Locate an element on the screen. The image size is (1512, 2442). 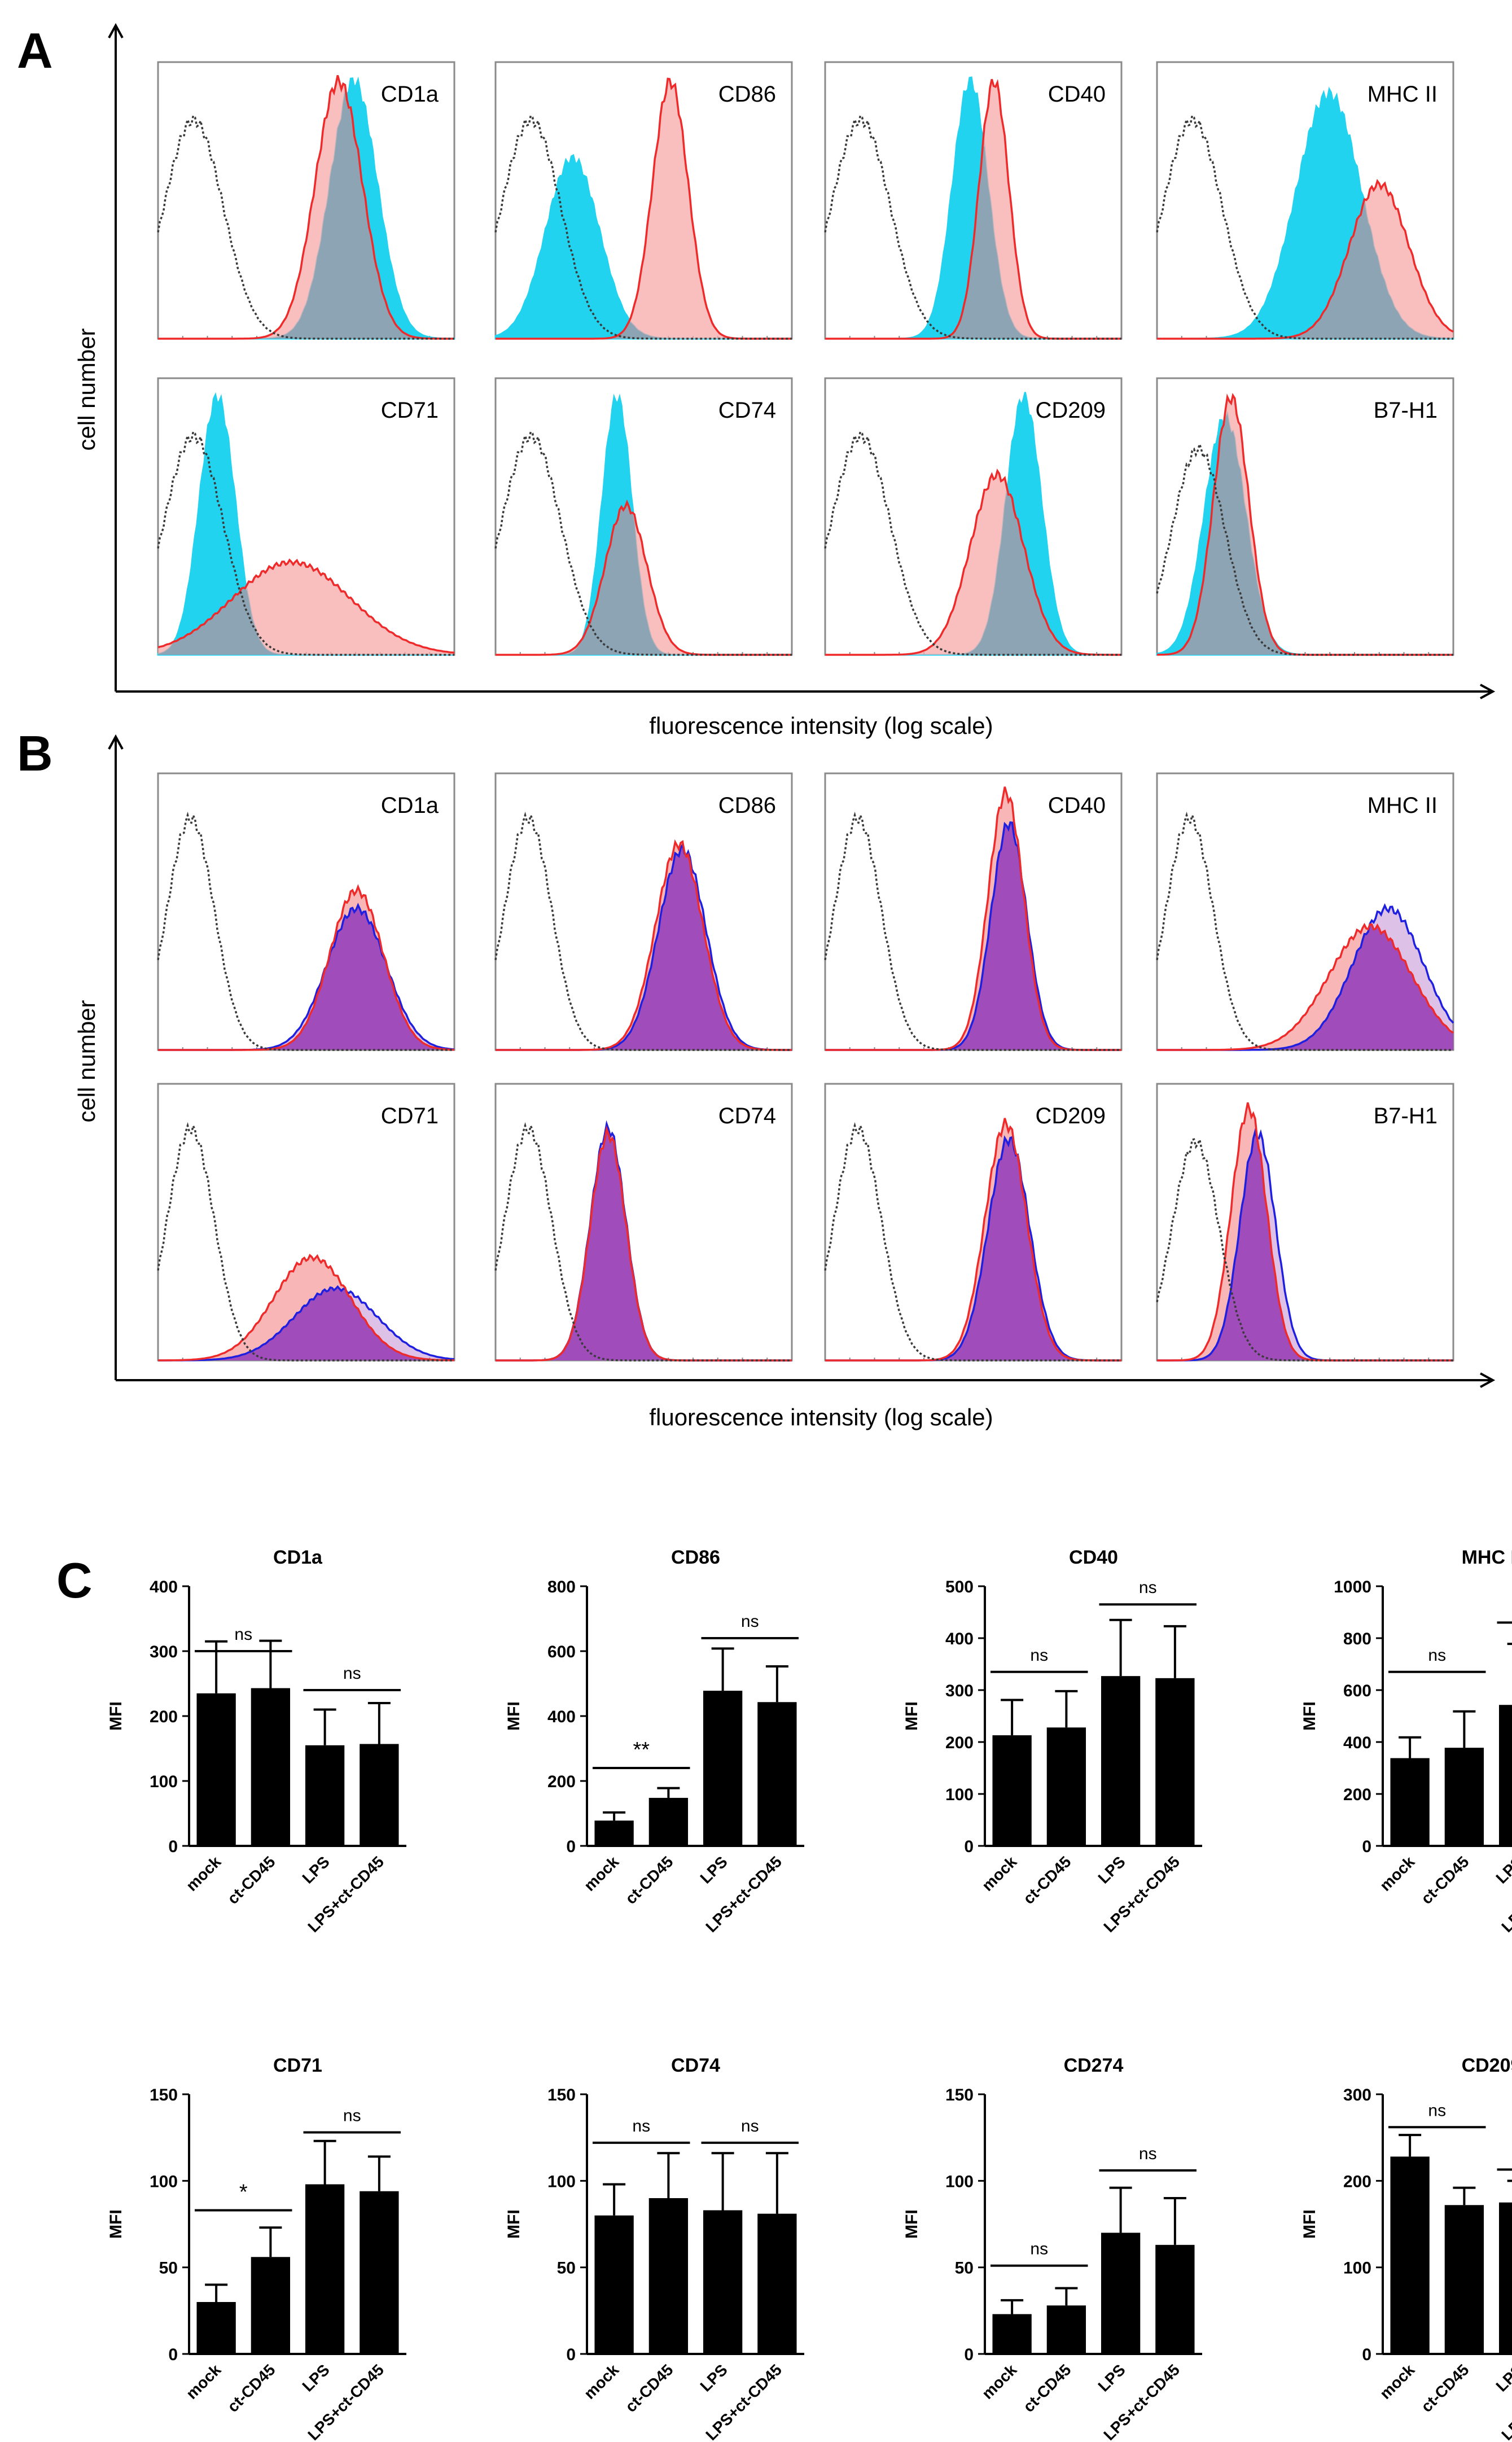
histogram-b7-h1: B7-H1 is located at coordinates (1305, 1222).